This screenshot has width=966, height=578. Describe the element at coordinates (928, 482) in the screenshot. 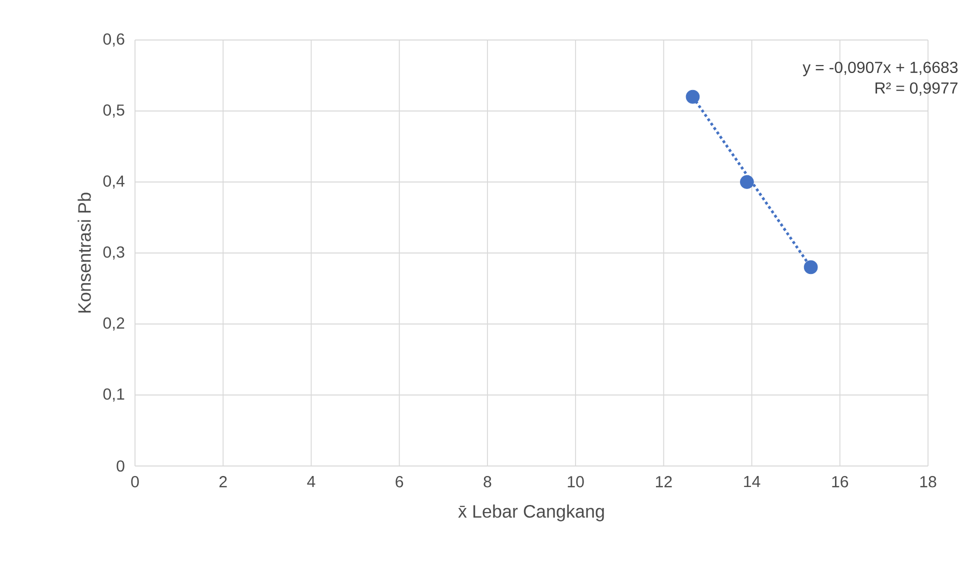

I see `x-tick-label: 18` at that location.